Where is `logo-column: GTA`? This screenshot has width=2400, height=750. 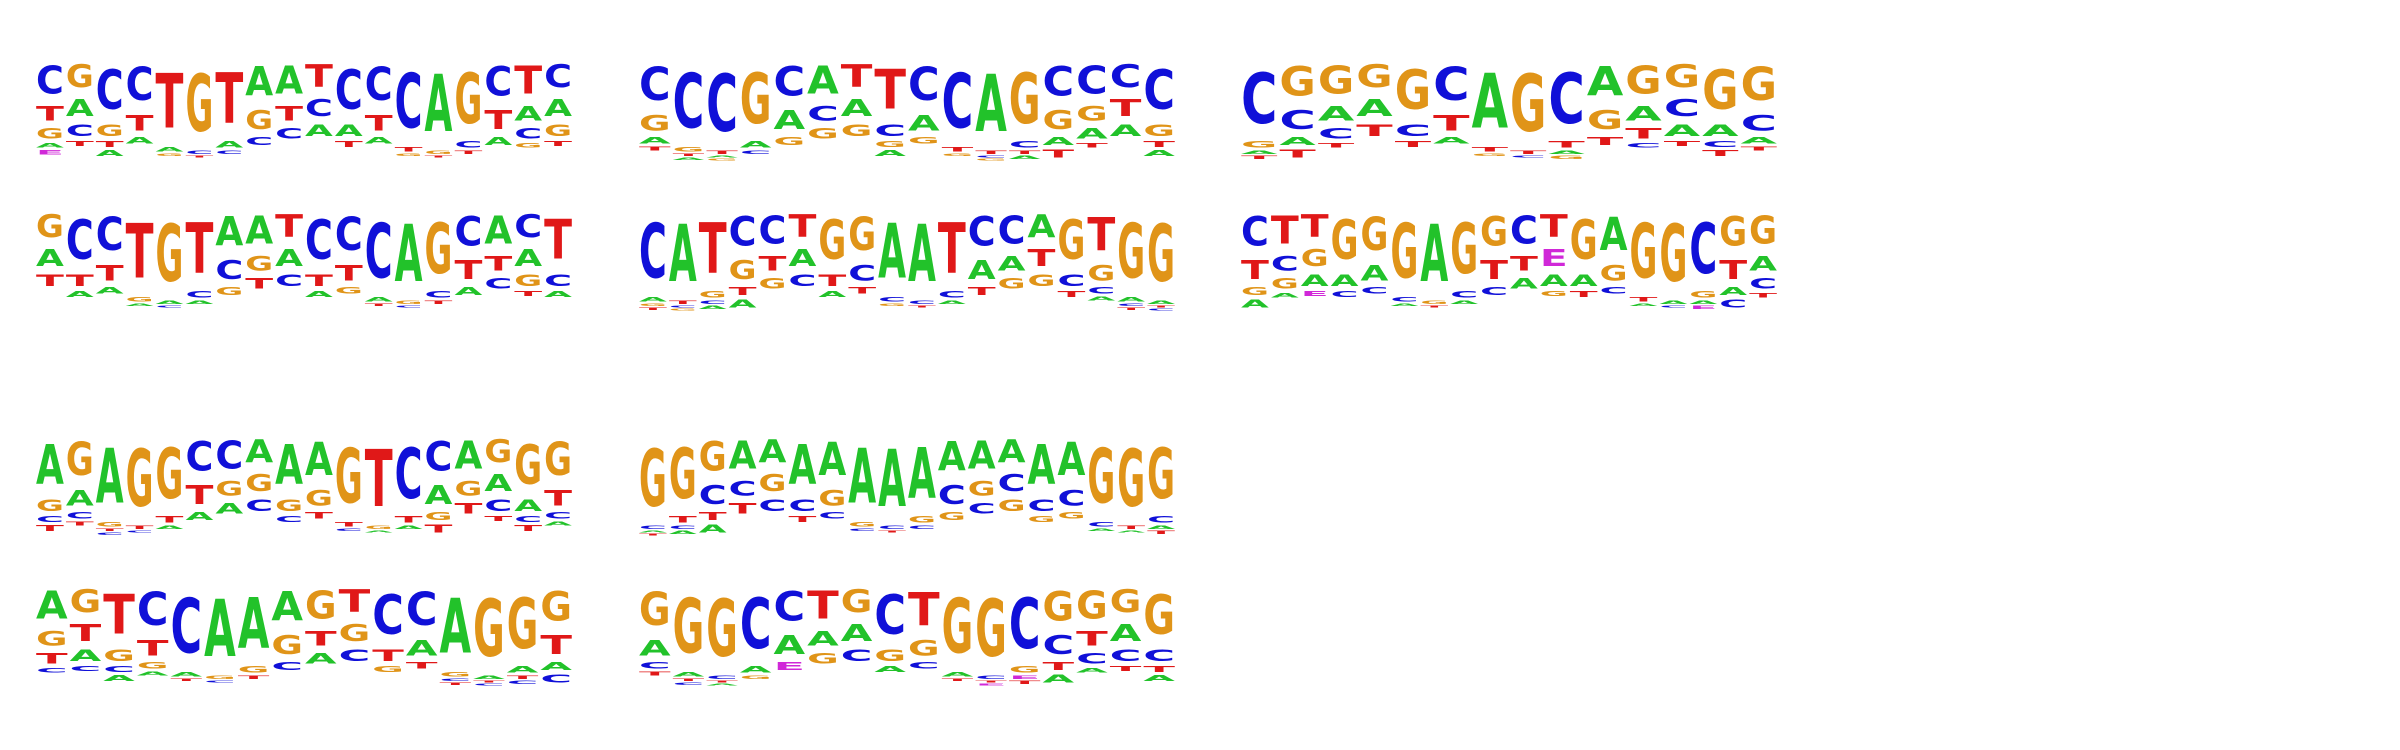 logo-column: GTA is located at coordinates (1131, 484).